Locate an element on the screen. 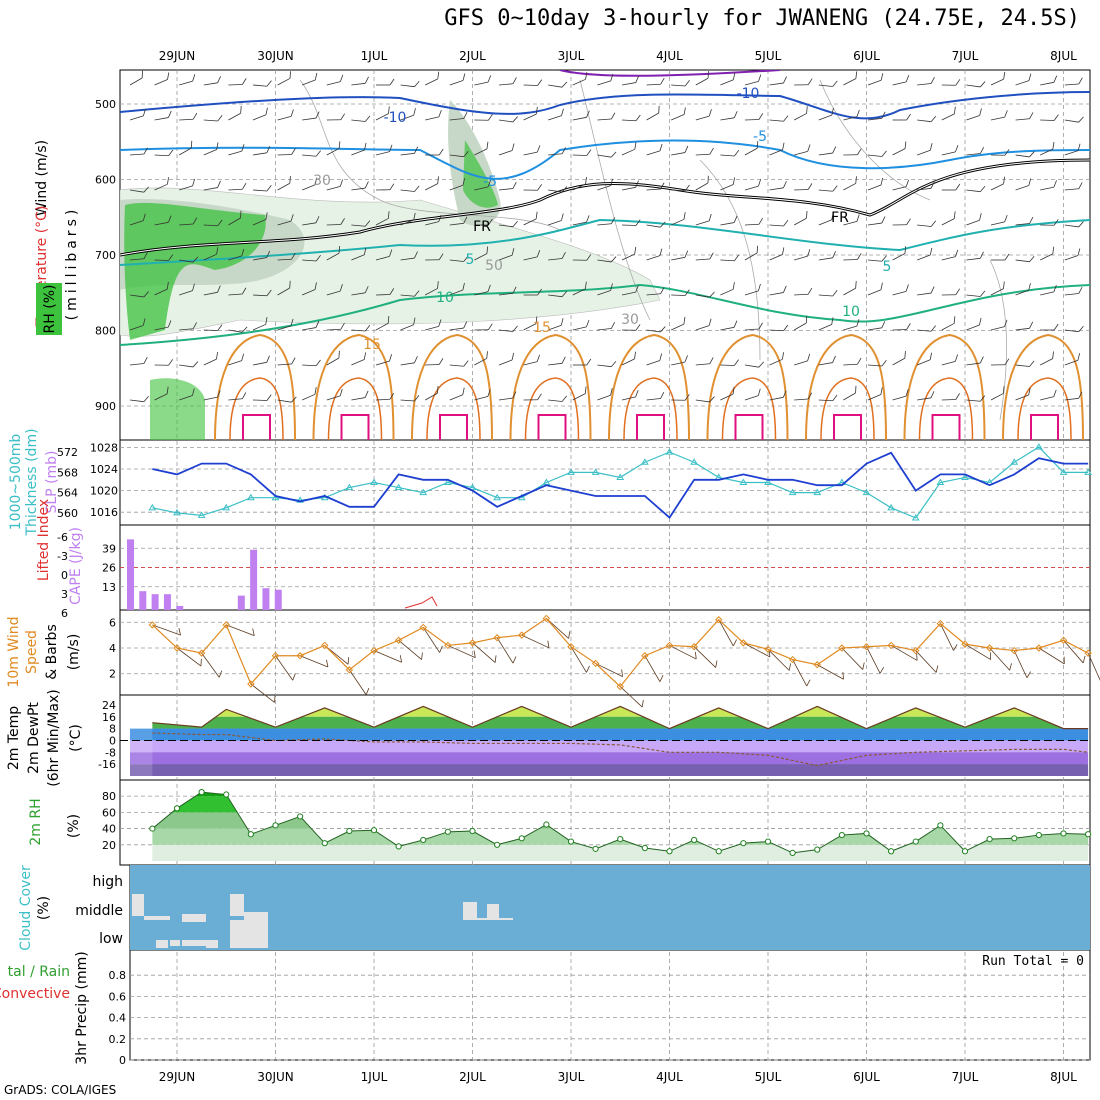 The width and height of the screenshot is (1100, 1100). cape-ytick: 13 is located at coordinates (109, 587).